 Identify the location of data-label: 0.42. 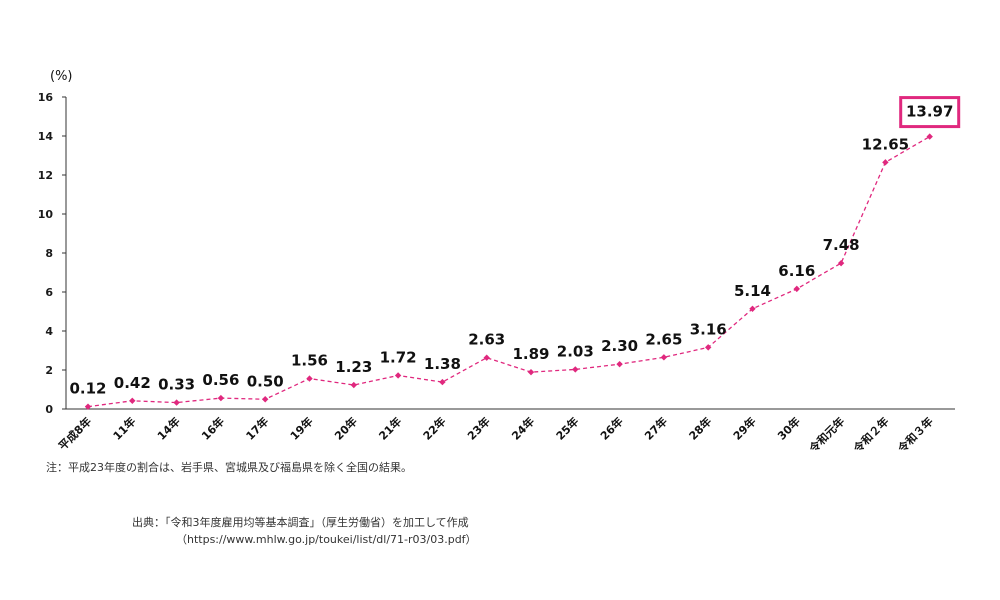
(132, 383).